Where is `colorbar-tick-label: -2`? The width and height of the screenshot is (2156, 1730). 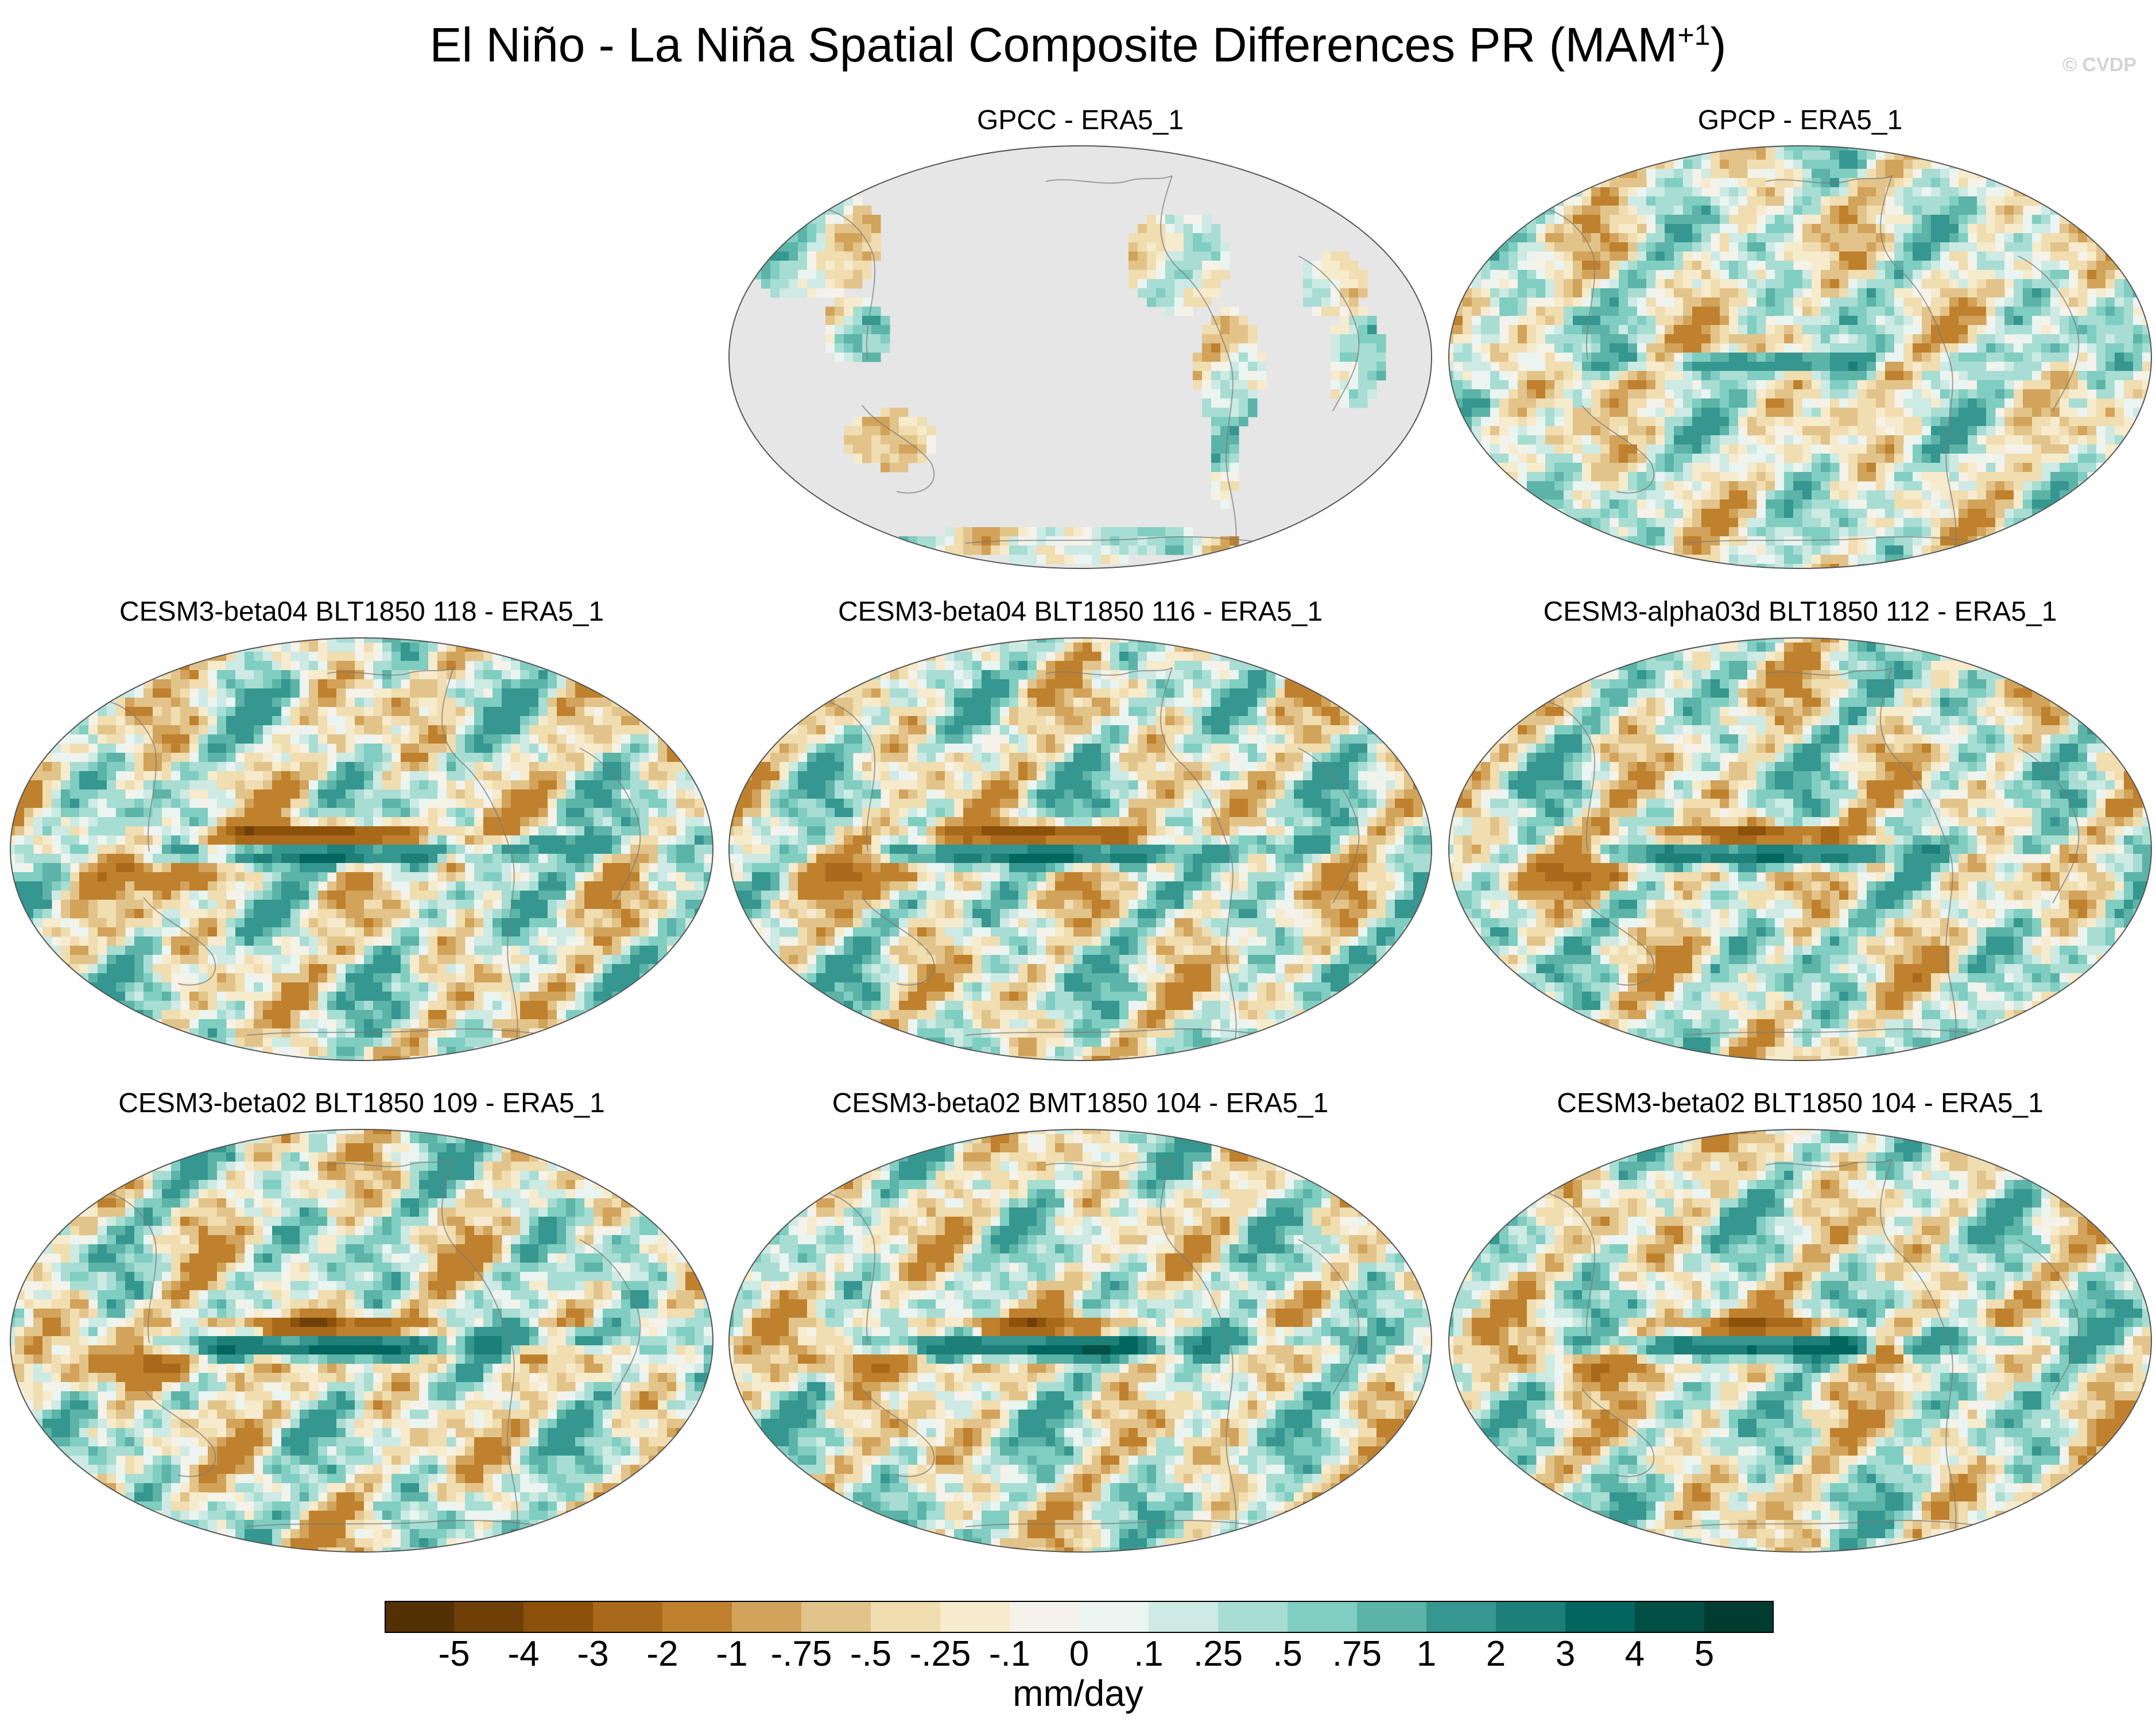 colorbar-tick-label: -2 is located at coordinates (662, 1654).